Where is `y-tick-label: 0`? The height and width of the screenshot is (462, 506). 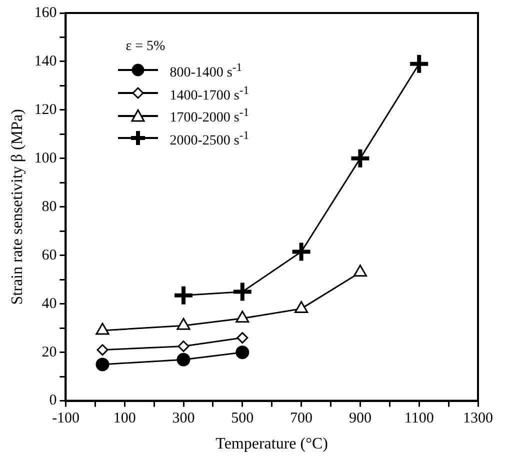 y-tick-label: 0 is located at coordinates (53, 400).